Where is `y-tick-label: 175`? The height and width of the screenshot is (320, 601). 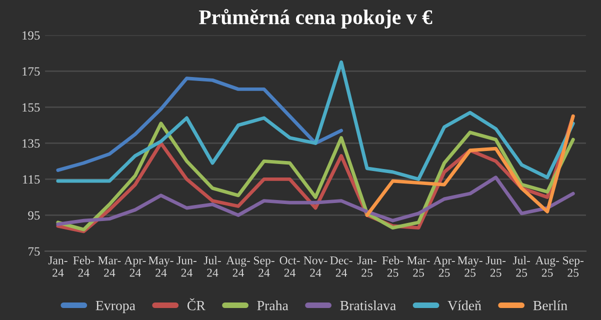
y-tick-label: 175 is located at coordinates (31, 71).